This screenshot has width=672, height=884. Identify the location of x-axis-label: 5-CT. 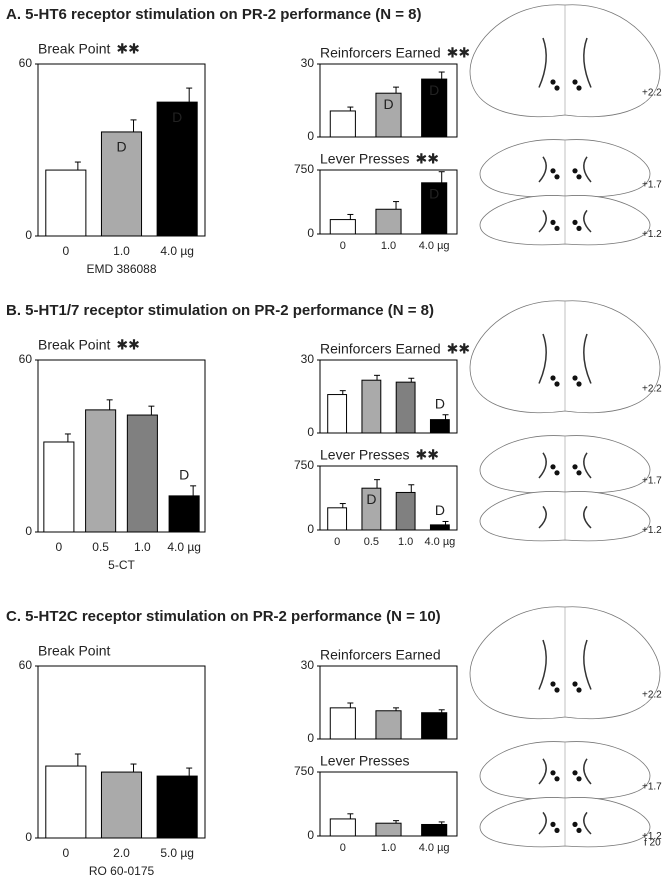
(121, 565).